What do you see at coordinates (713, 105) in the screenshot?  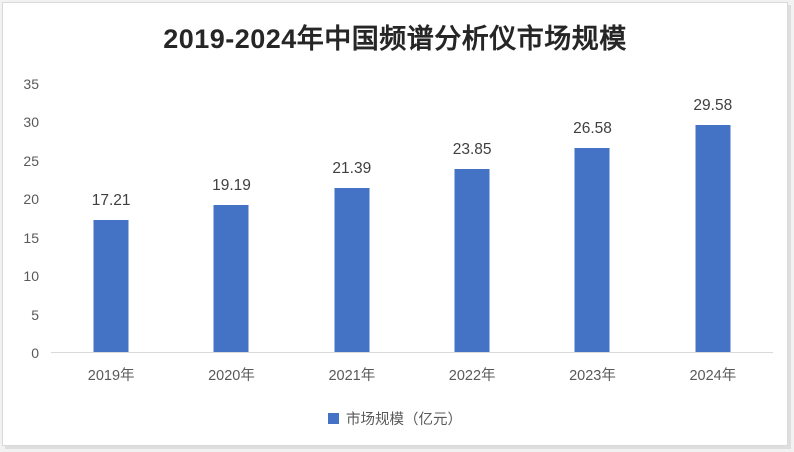 I see `data-label: 29.58` at bounding box center [713, 105].